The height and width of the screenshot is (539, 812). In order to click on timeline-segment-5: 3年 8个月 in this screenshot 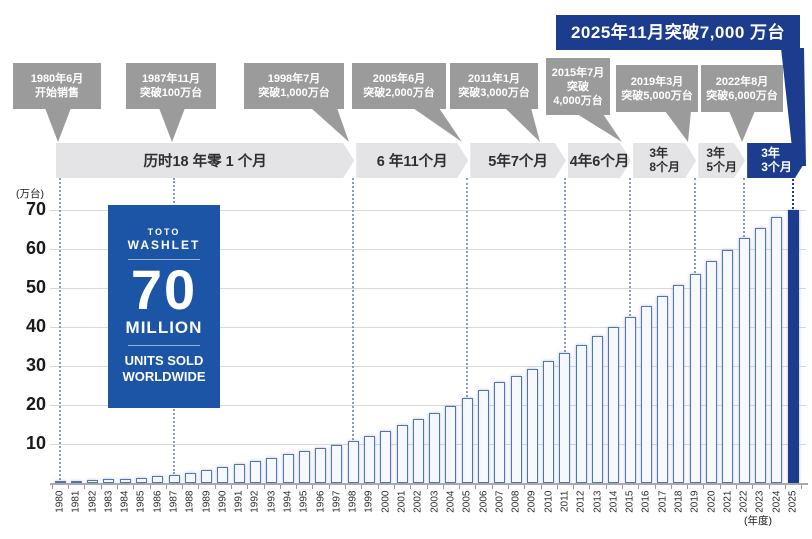, I will do `click(664, 160)`.